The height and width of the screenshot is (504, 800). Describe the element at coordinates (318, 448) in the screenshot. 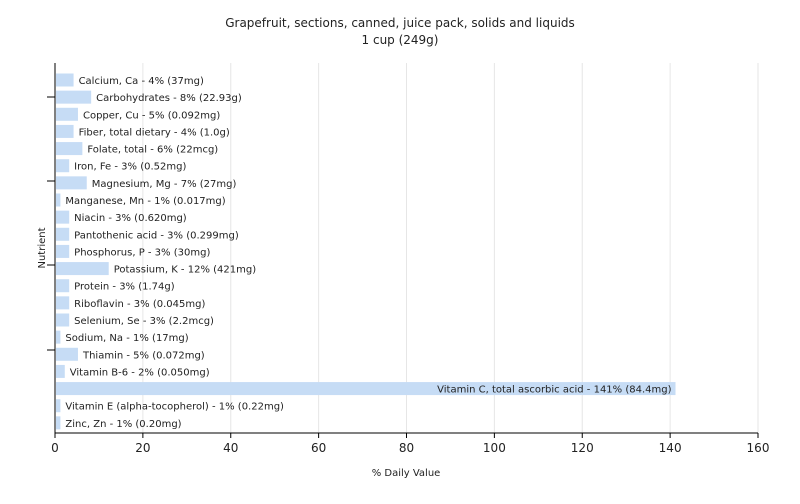

I see `x-tick-label: 60` at that location.